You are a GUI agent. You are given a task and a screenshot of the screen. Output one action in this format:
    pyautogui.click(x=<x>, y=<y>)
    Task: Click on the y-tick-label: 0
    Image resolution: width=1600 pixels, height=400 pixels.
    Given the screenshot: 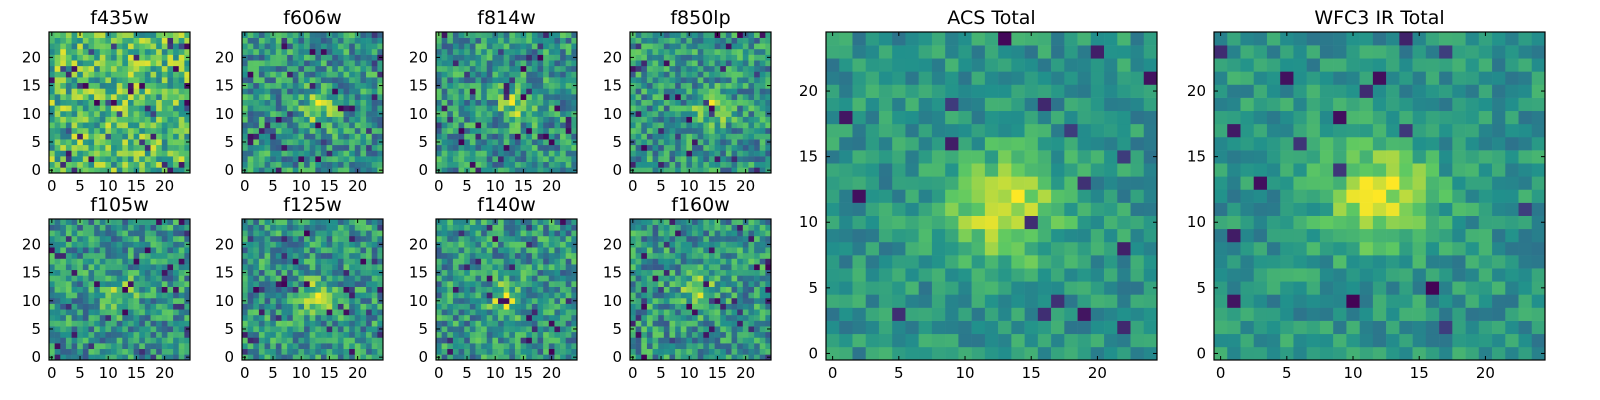 What is the action you would take?
    pyautogui.click(x=229, y=357)
    